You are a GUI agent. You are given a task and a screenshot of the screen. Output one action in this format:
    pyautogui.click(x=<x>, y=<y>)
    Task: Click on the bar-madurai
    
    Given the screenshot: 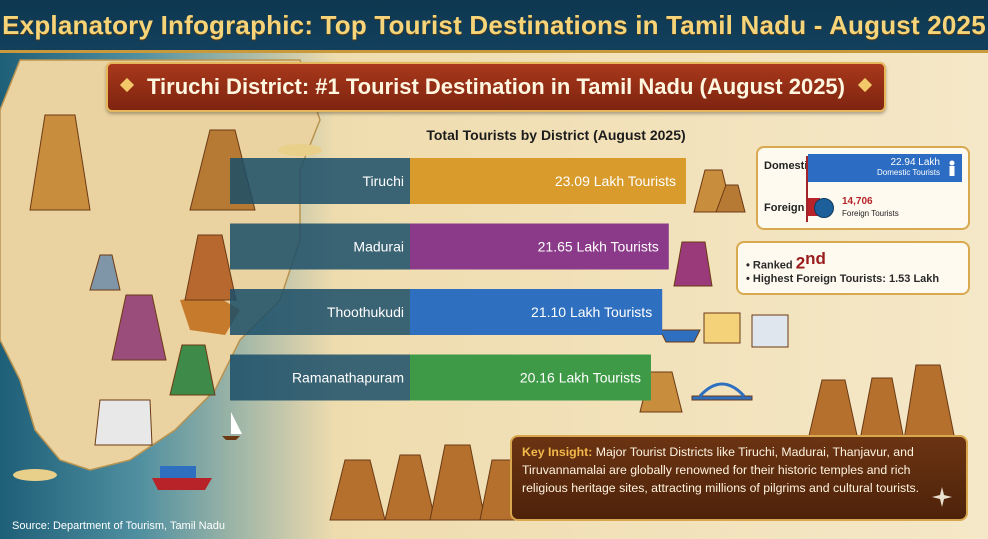 What is the action you would take?
    pyautogui.click(x=539, y=246)
    